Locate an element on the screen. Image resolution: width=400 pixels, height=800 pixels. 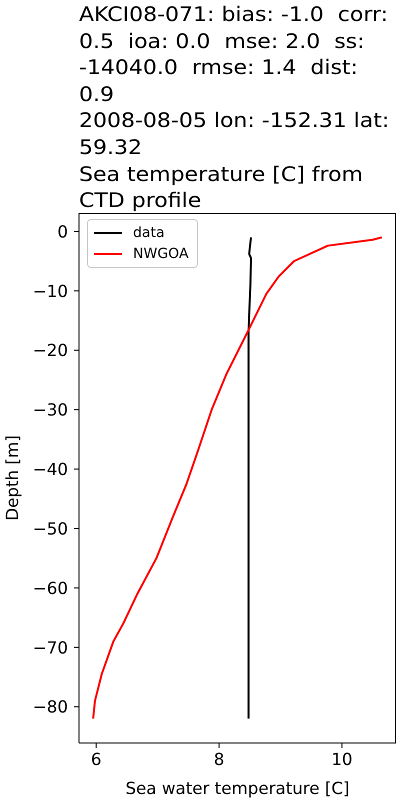
x-tick-label: 6 is located at coordinates (96, 758).